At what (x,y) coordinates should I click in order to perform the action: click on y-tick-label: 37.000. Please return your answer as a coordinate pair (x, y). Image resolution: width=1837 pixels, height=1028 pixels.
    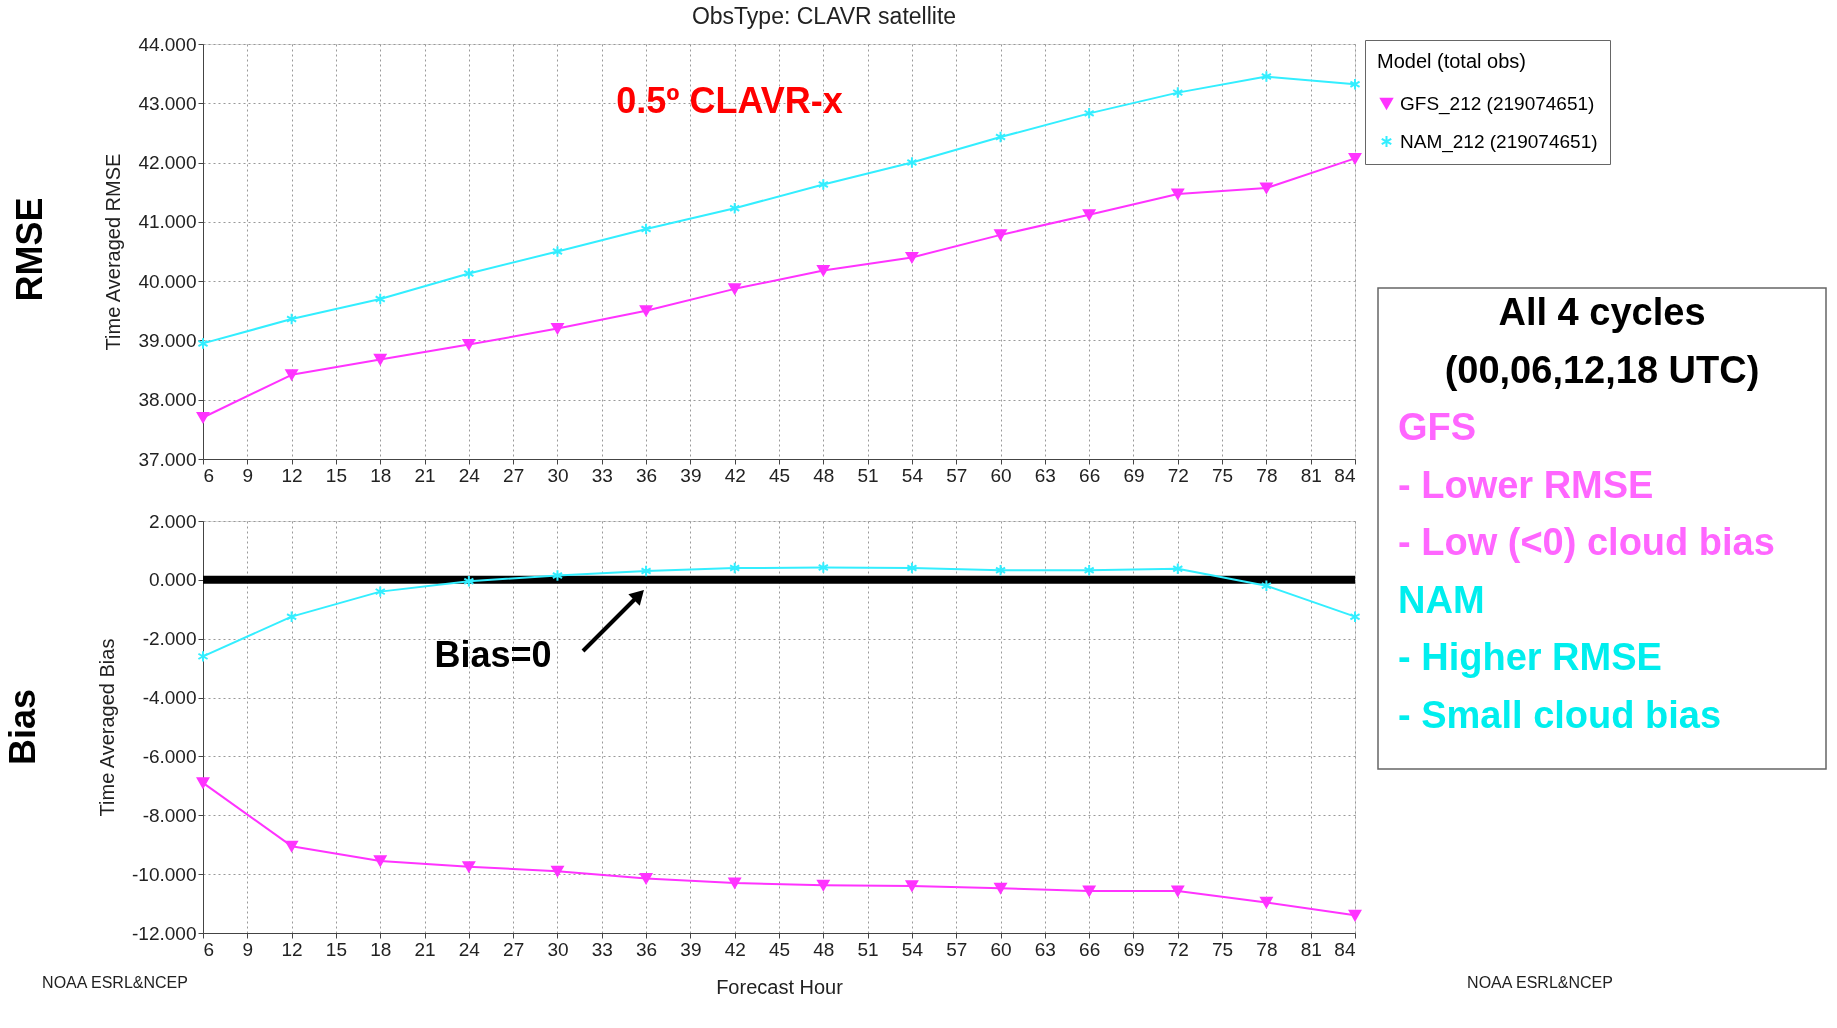
    Looking at the image, I should click on (167, 459).